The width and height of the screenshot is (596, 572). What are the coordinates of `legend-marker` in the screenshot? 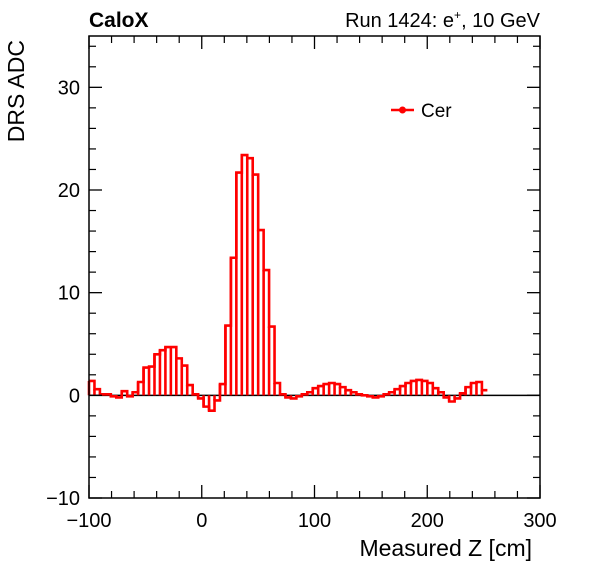 It's located at (402, 110).